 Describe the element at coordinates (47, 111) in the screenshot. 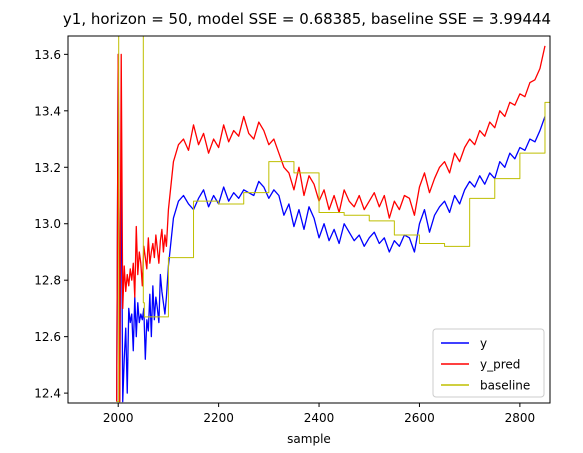

I see `y-tick-label: 13.4` at that location.